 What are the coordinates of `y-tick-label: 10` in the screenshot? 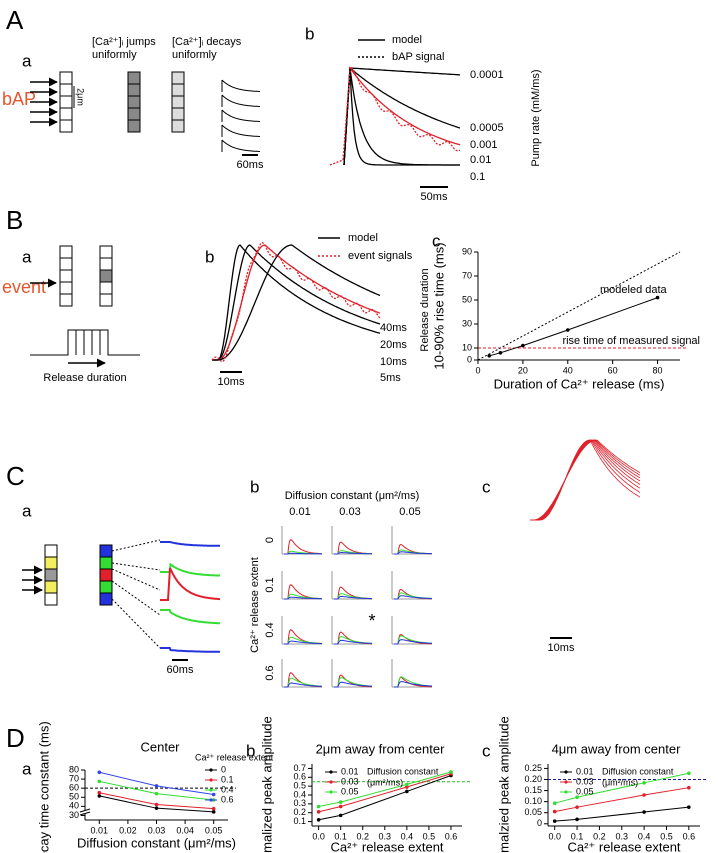 It's located at (467, 347).